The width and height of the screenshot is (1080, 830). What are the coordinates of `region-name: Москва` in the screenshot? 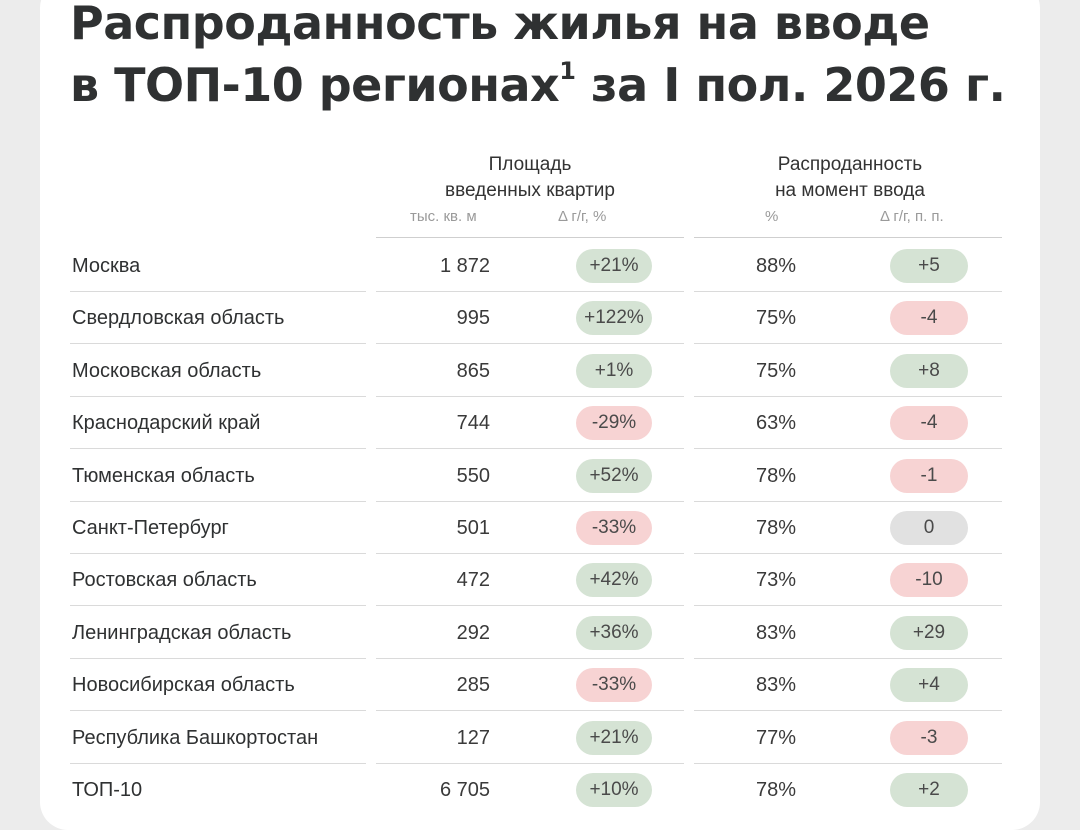 It's located at (106, 266).